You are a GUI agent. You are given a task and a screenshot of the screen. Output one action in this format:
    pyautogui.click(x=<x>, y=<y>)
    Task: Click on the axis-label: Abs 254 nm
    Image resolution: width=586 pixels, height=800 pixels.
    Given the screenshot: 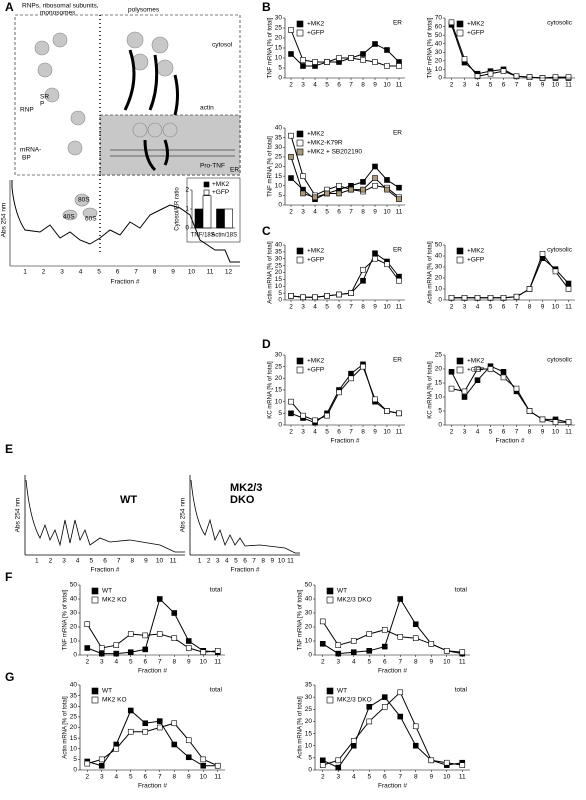 What is the action you would take?
    pyautogui.click(x=18, y=515)
    